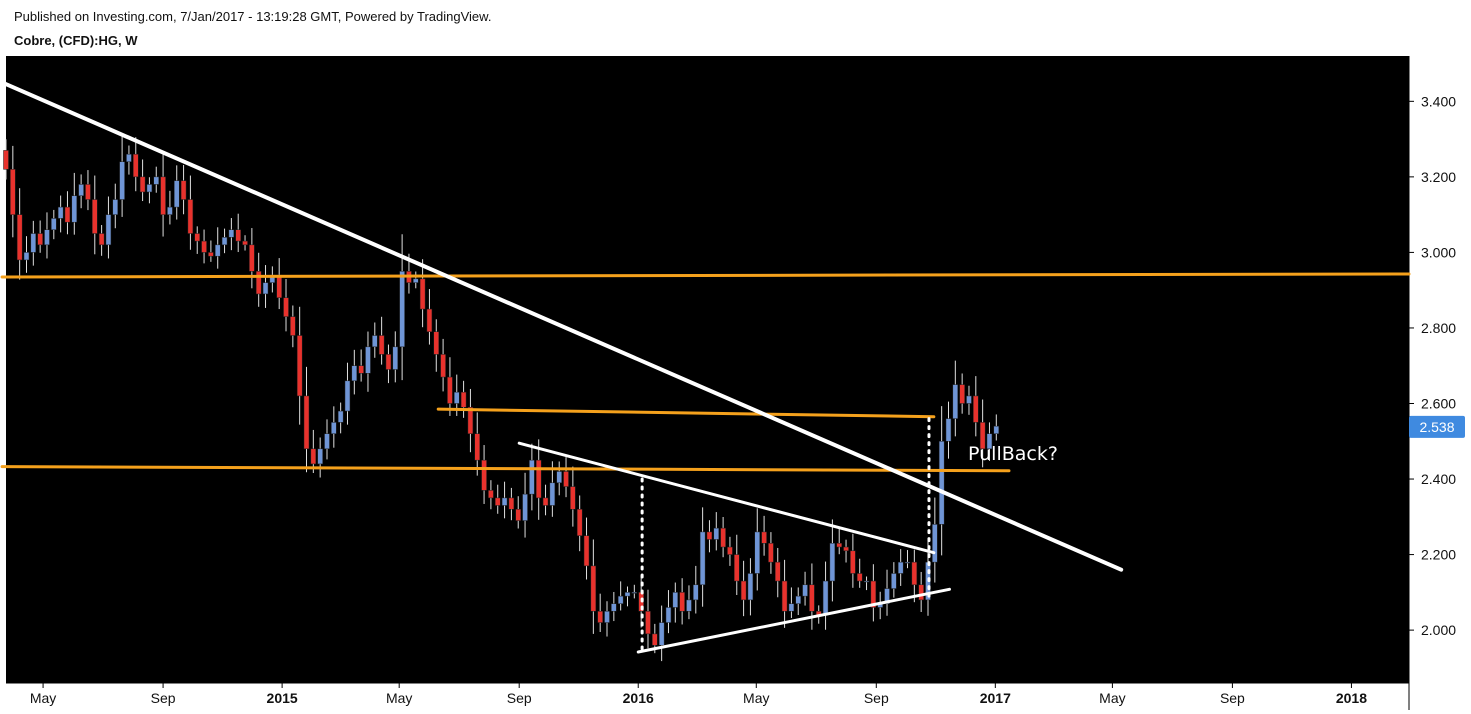 The width and height of the screenshot is (1471, 714). I want to click on y-axis: 2.000 2.200 2.400 2.600 2.800 3.000 3.200 3.400, so click(1432, 365).